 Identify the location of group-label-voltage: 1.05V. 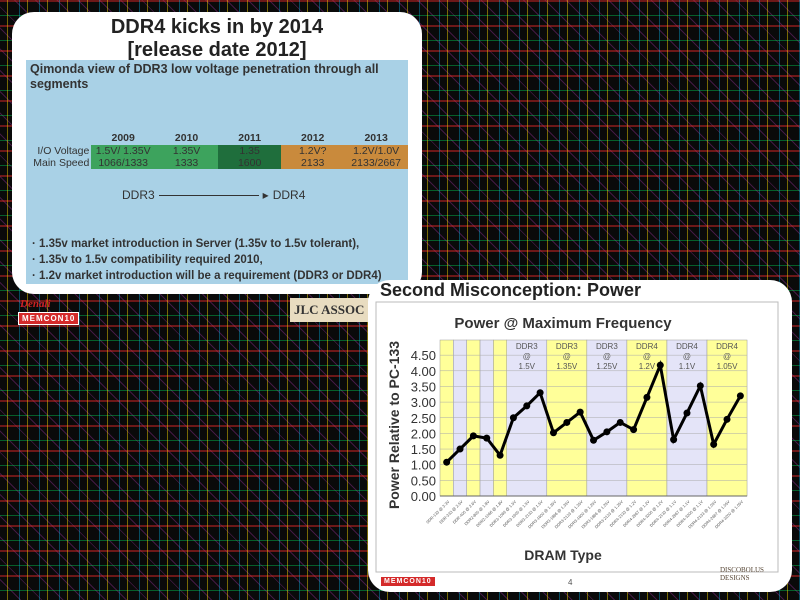
(728, 366).